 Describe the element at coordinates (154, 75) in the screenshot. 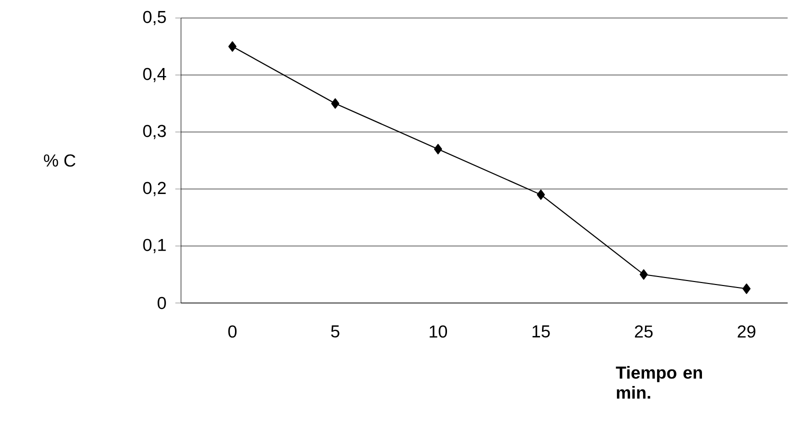

I see `y-tick-label: 0,4` at that location.